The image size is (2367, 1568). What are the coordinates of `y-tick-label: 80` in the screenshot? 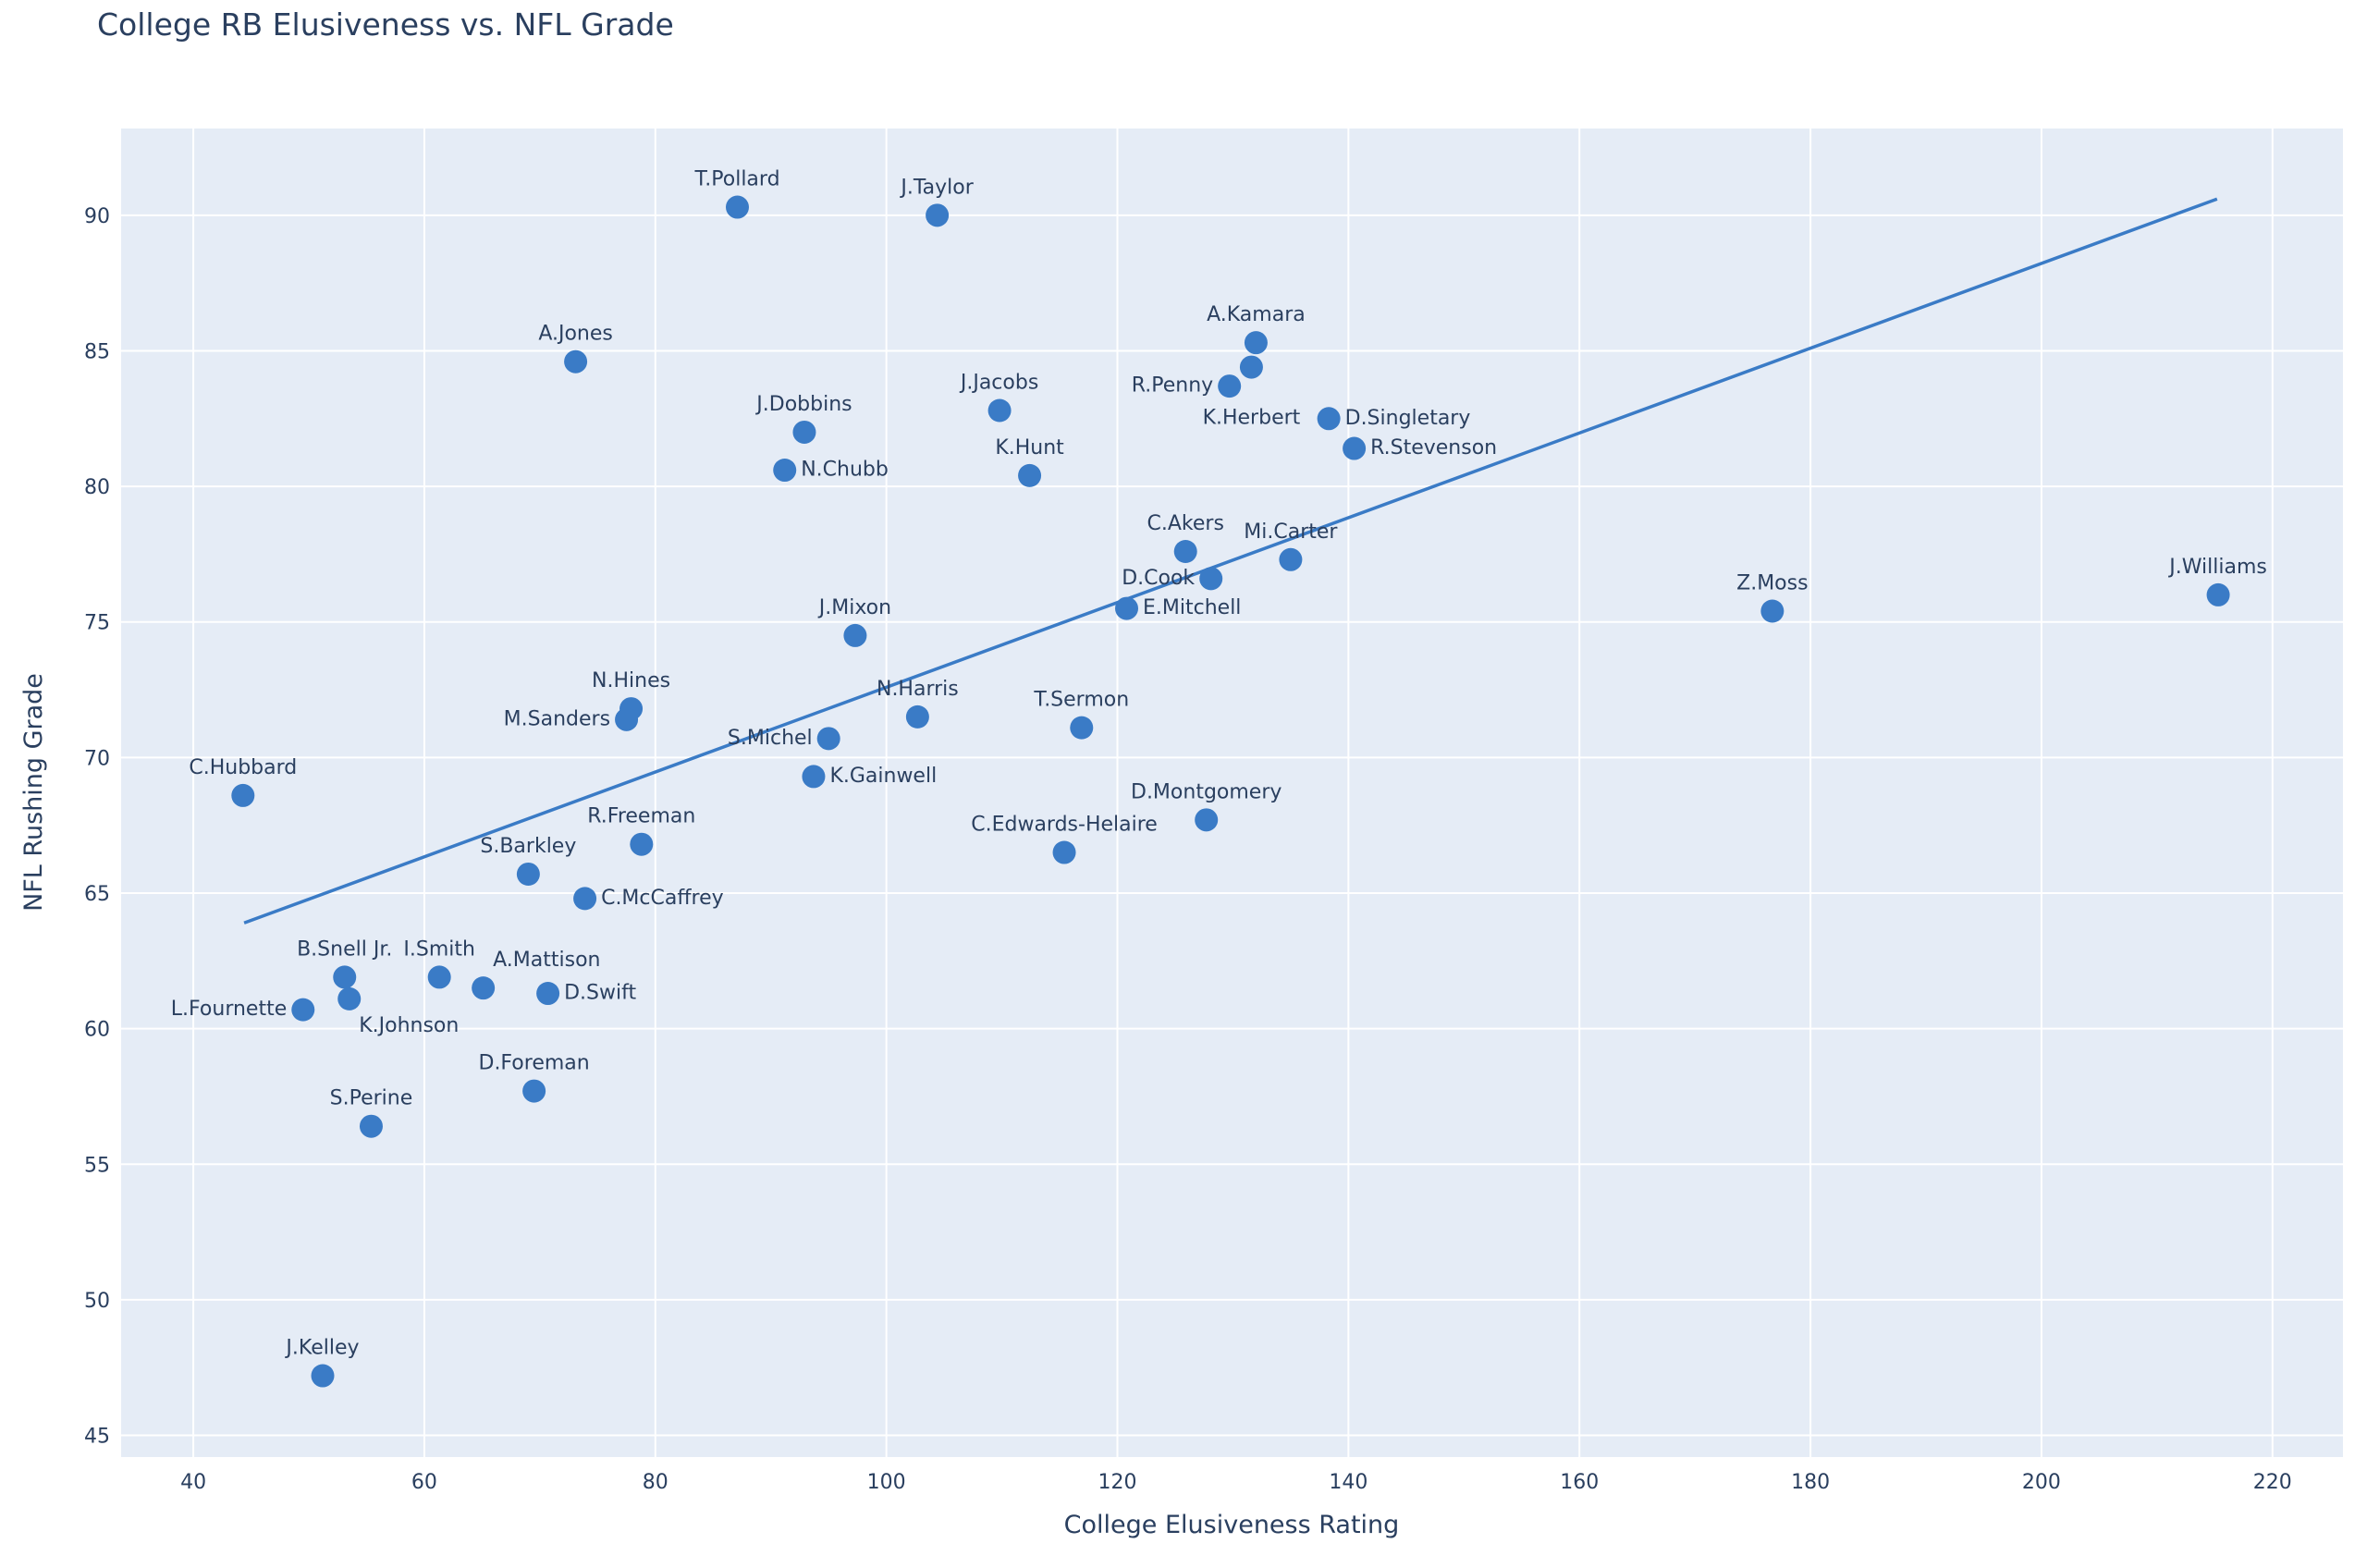 It's located at (97, 488).